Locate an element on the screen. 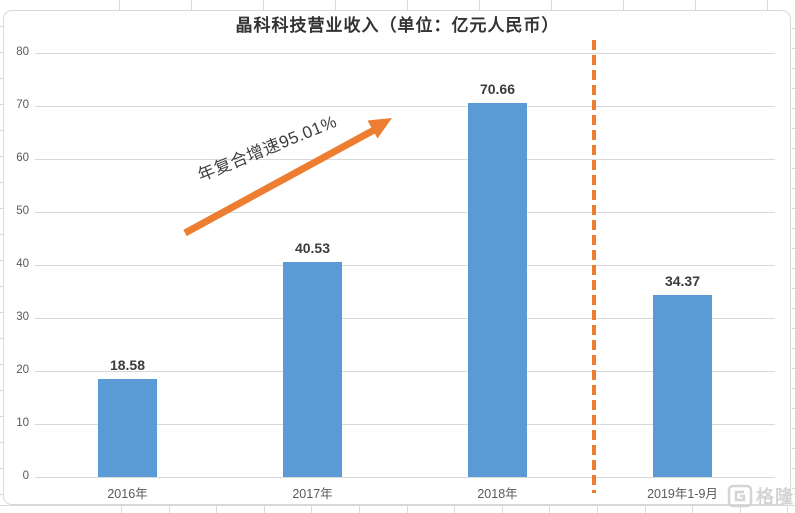  x-axis-label: 2017年 is located at coordinates (312, 494).